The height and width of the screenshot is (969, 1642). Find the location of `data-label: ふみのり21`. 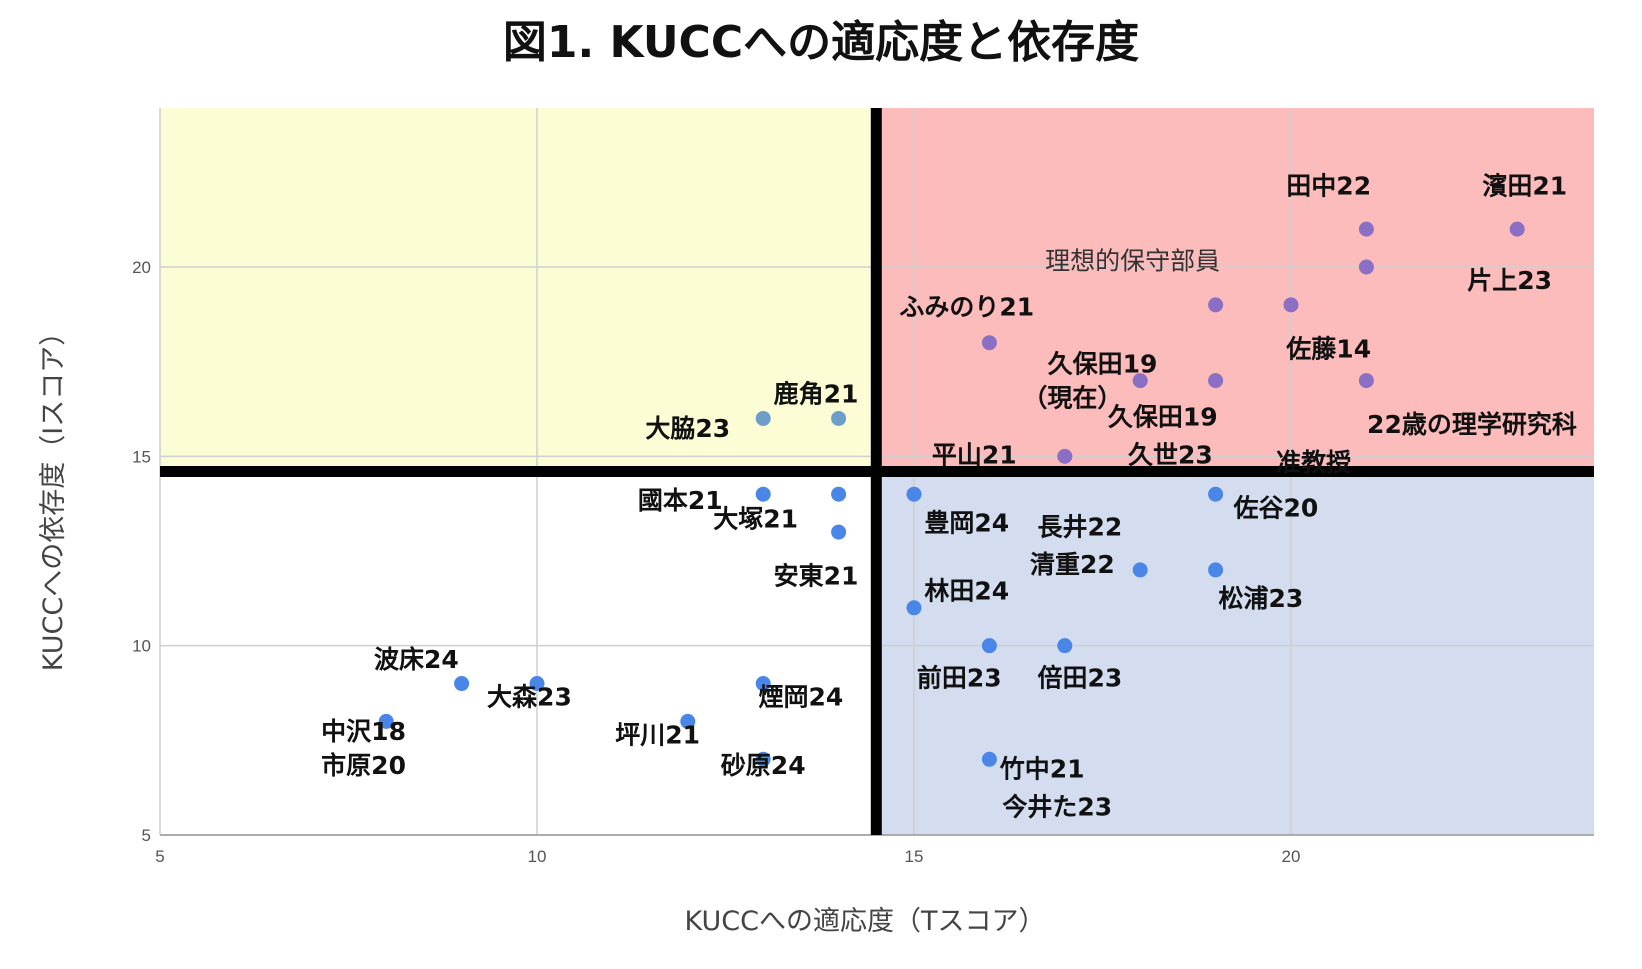

data-label: ふみのり21 is located at coordinates (966, 307).